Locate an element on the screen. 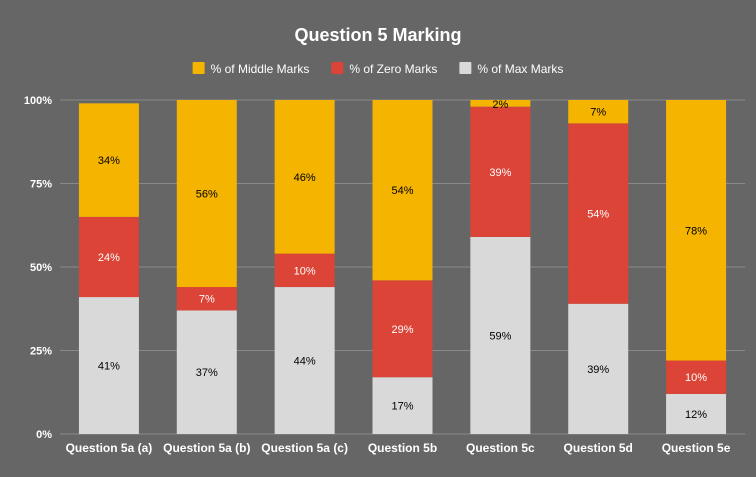  legend-item: % of Max Marks is located at coordinates (511, 69).